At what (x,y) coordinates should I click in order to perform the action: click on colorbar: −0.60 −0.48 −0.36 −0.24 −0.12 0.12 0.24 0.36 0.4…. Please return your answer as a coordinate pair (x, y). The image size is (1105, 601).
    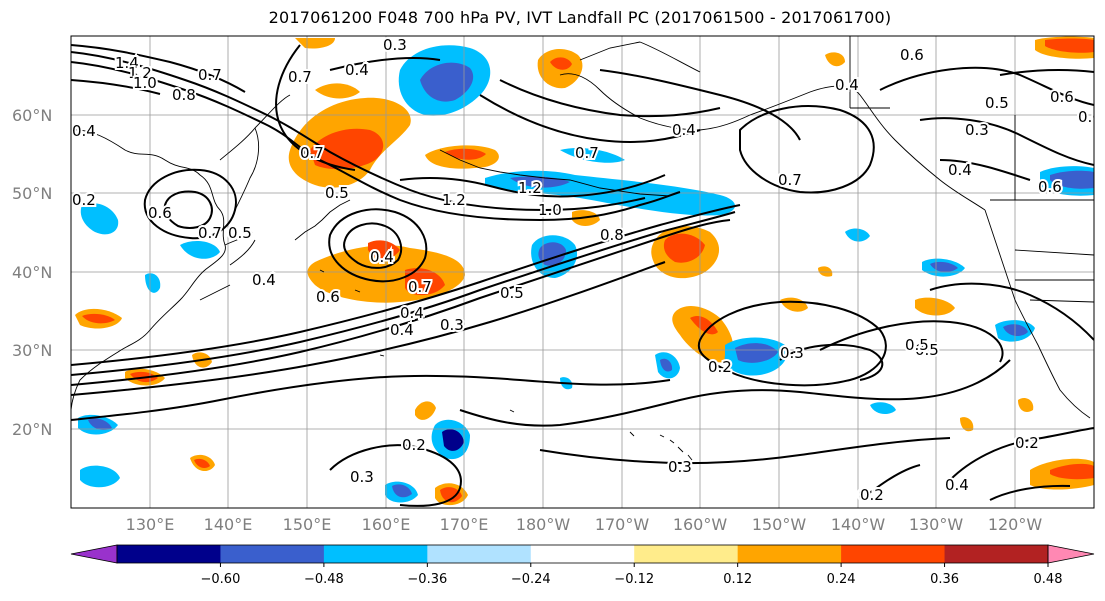
    Looking at the image, I should click on (582, 565).